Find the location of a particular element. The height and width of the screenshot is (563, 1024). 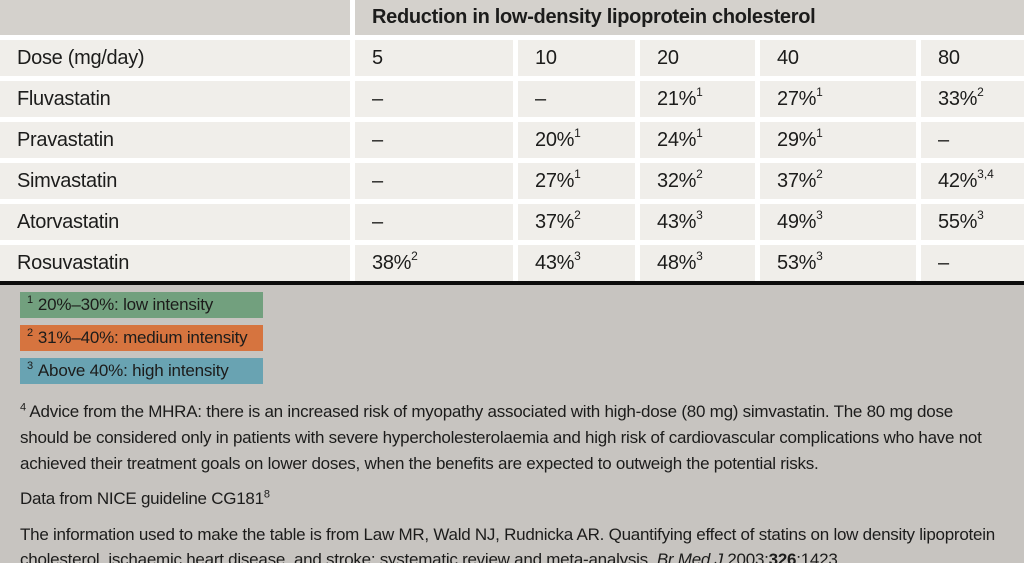

table-row-atorvastatin: Atorvastatin – 37%2 43%3 49%3 55%3 is located at coordinates (512, 222).